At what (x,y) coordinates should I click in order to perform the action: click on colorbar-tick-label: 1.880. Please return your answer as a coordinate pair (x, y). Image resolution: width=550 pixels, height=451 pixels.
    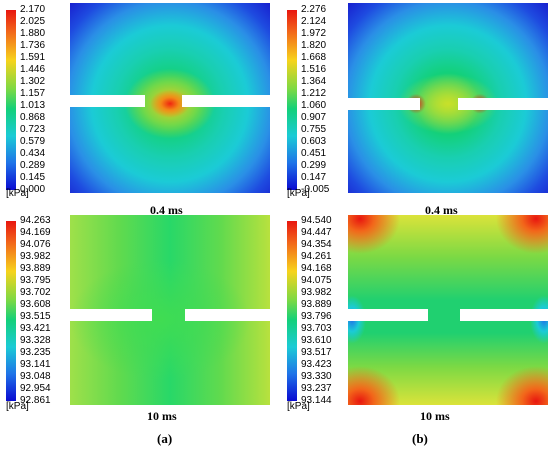
    Looking at the image, I should click on (33, 33).